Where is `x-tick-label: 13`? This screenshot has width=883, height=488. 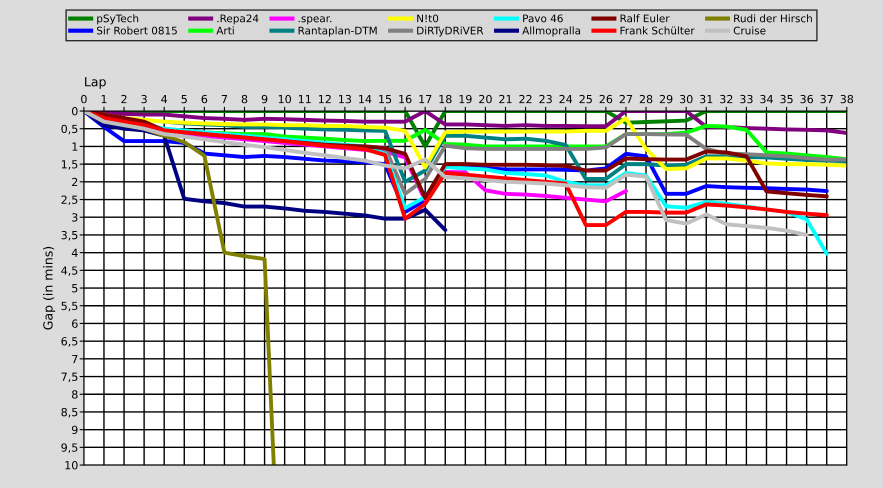
x-tick-label: 13 is located at coordinates (345, 99).